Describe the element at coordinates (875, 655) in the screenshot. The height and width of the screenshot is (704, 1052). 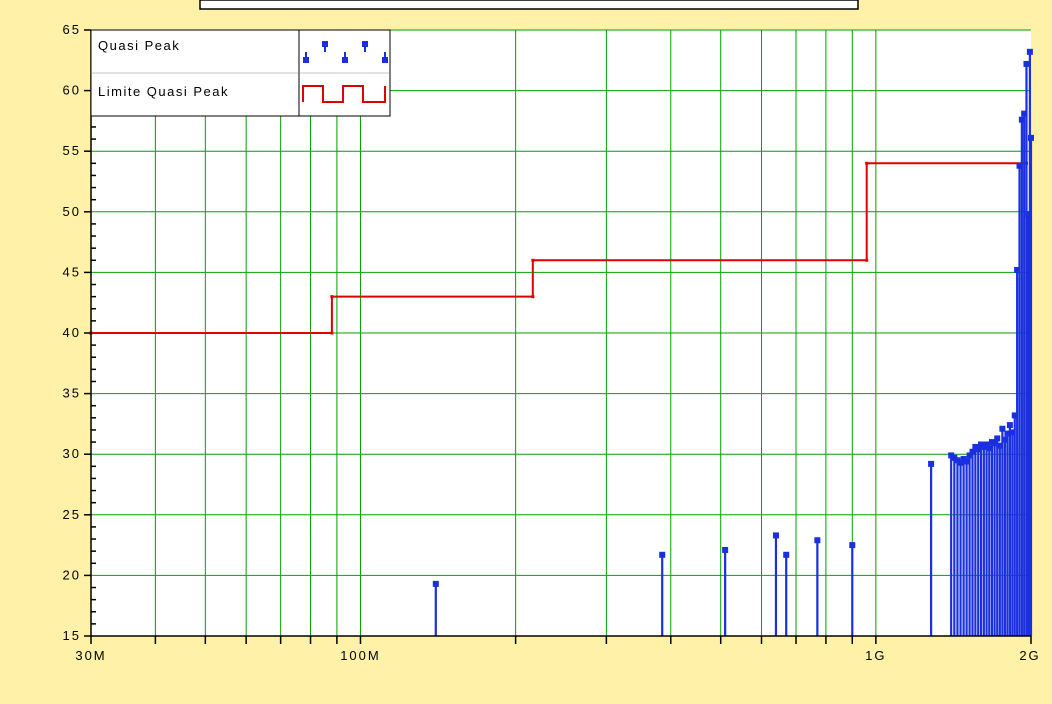
I see `x-tick-label: 1G` at that location.